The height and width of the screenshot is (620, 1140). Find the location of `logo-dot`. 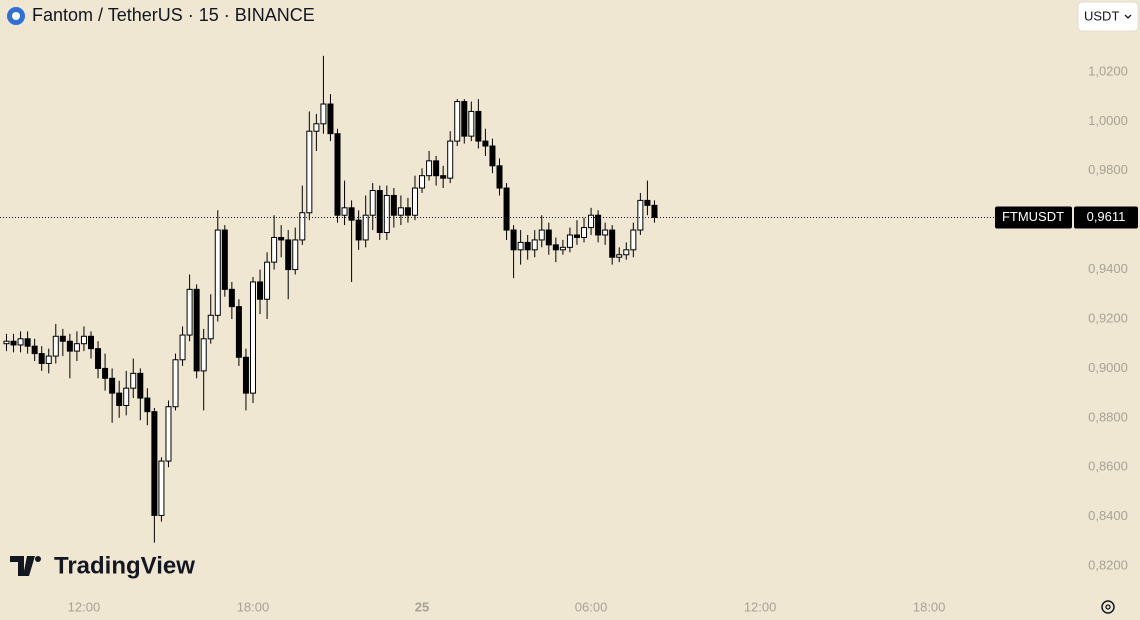

logo-dot is located at coordinates (38, 559).